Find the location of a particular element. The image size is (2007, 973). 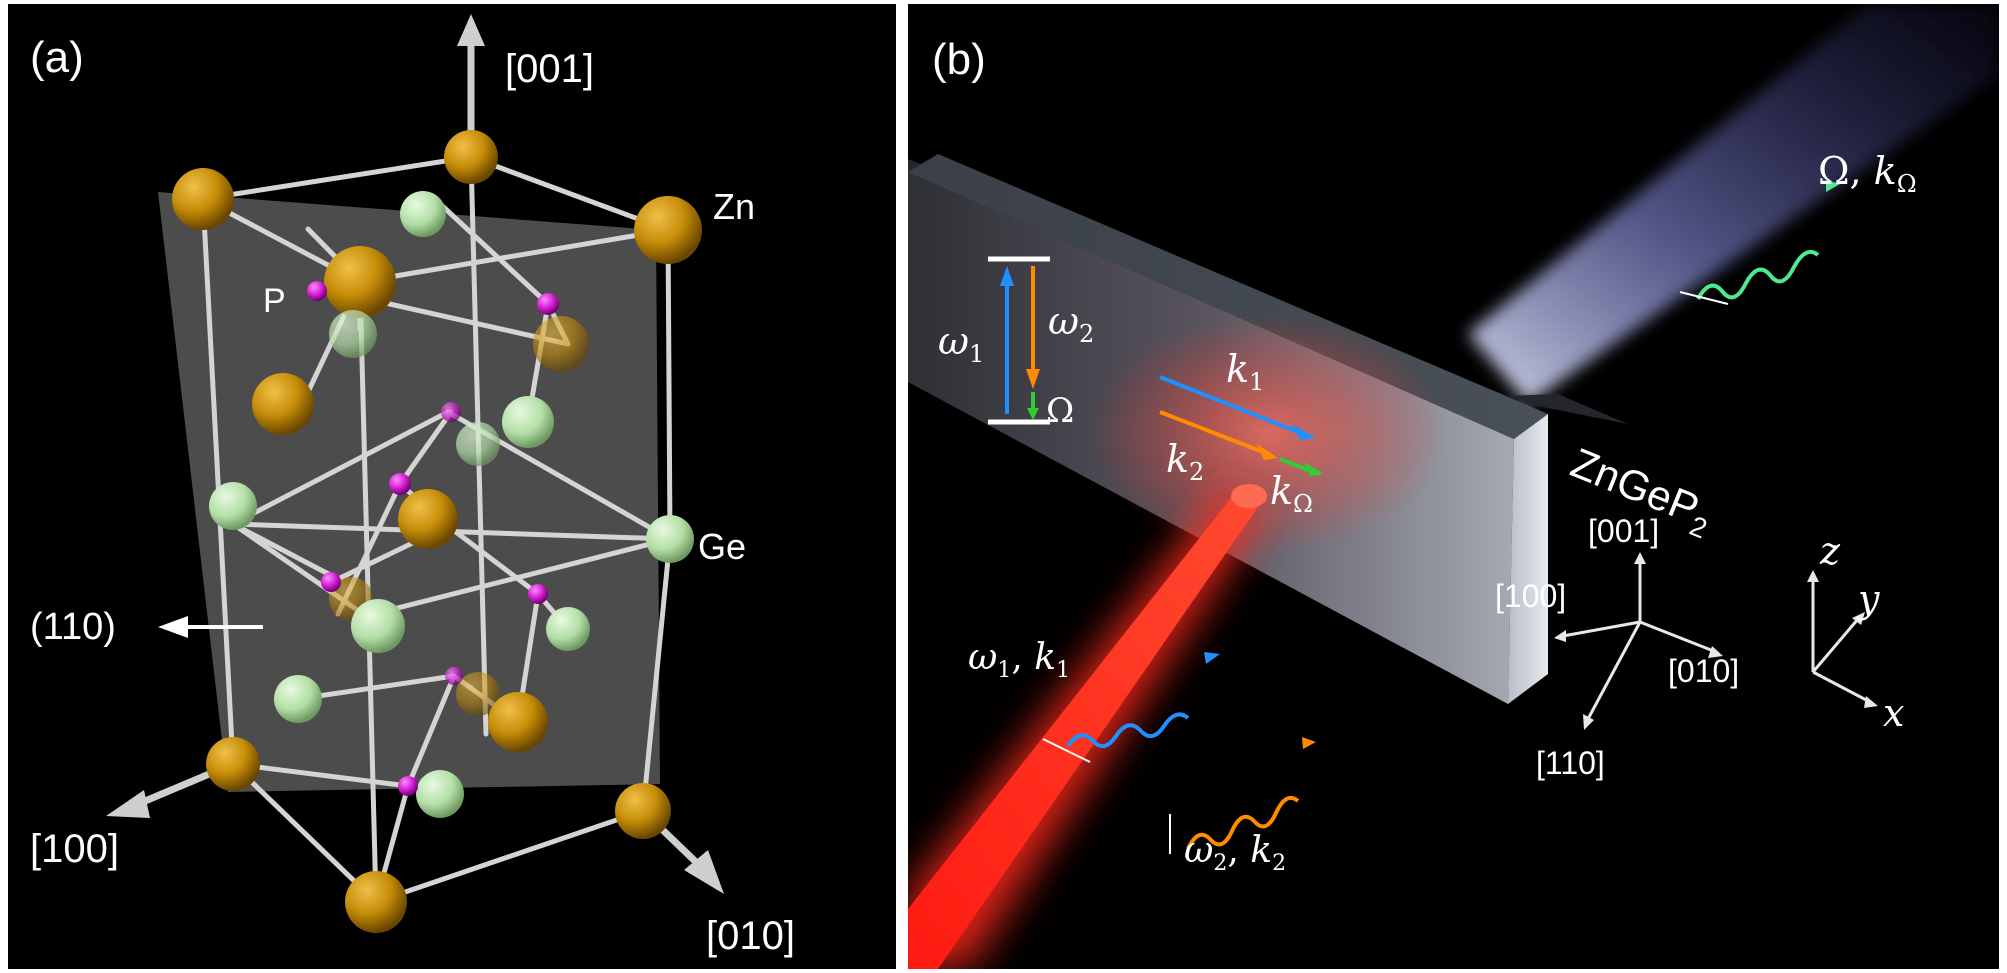

axis-x-label: x is located at coordinates (1893, 713).